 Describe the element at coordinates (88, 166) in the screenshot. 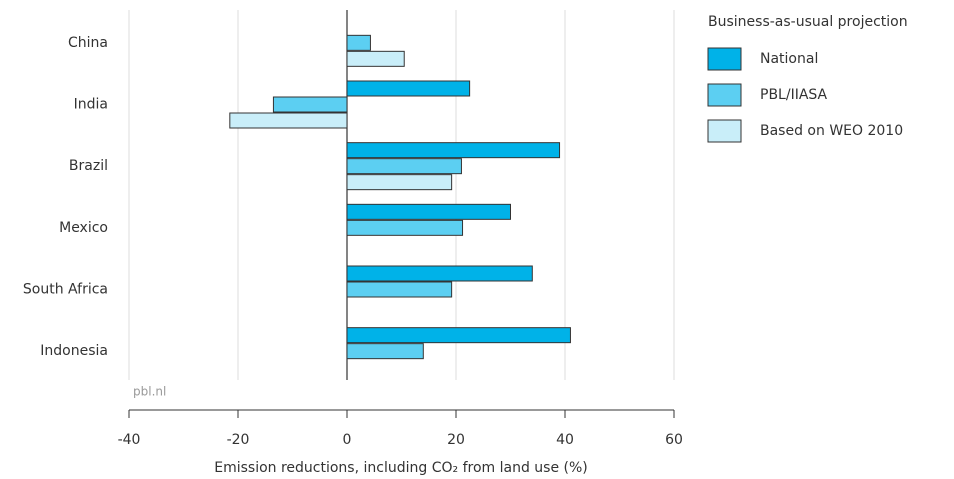

I see `y-tick-label: Brazil` at that location.